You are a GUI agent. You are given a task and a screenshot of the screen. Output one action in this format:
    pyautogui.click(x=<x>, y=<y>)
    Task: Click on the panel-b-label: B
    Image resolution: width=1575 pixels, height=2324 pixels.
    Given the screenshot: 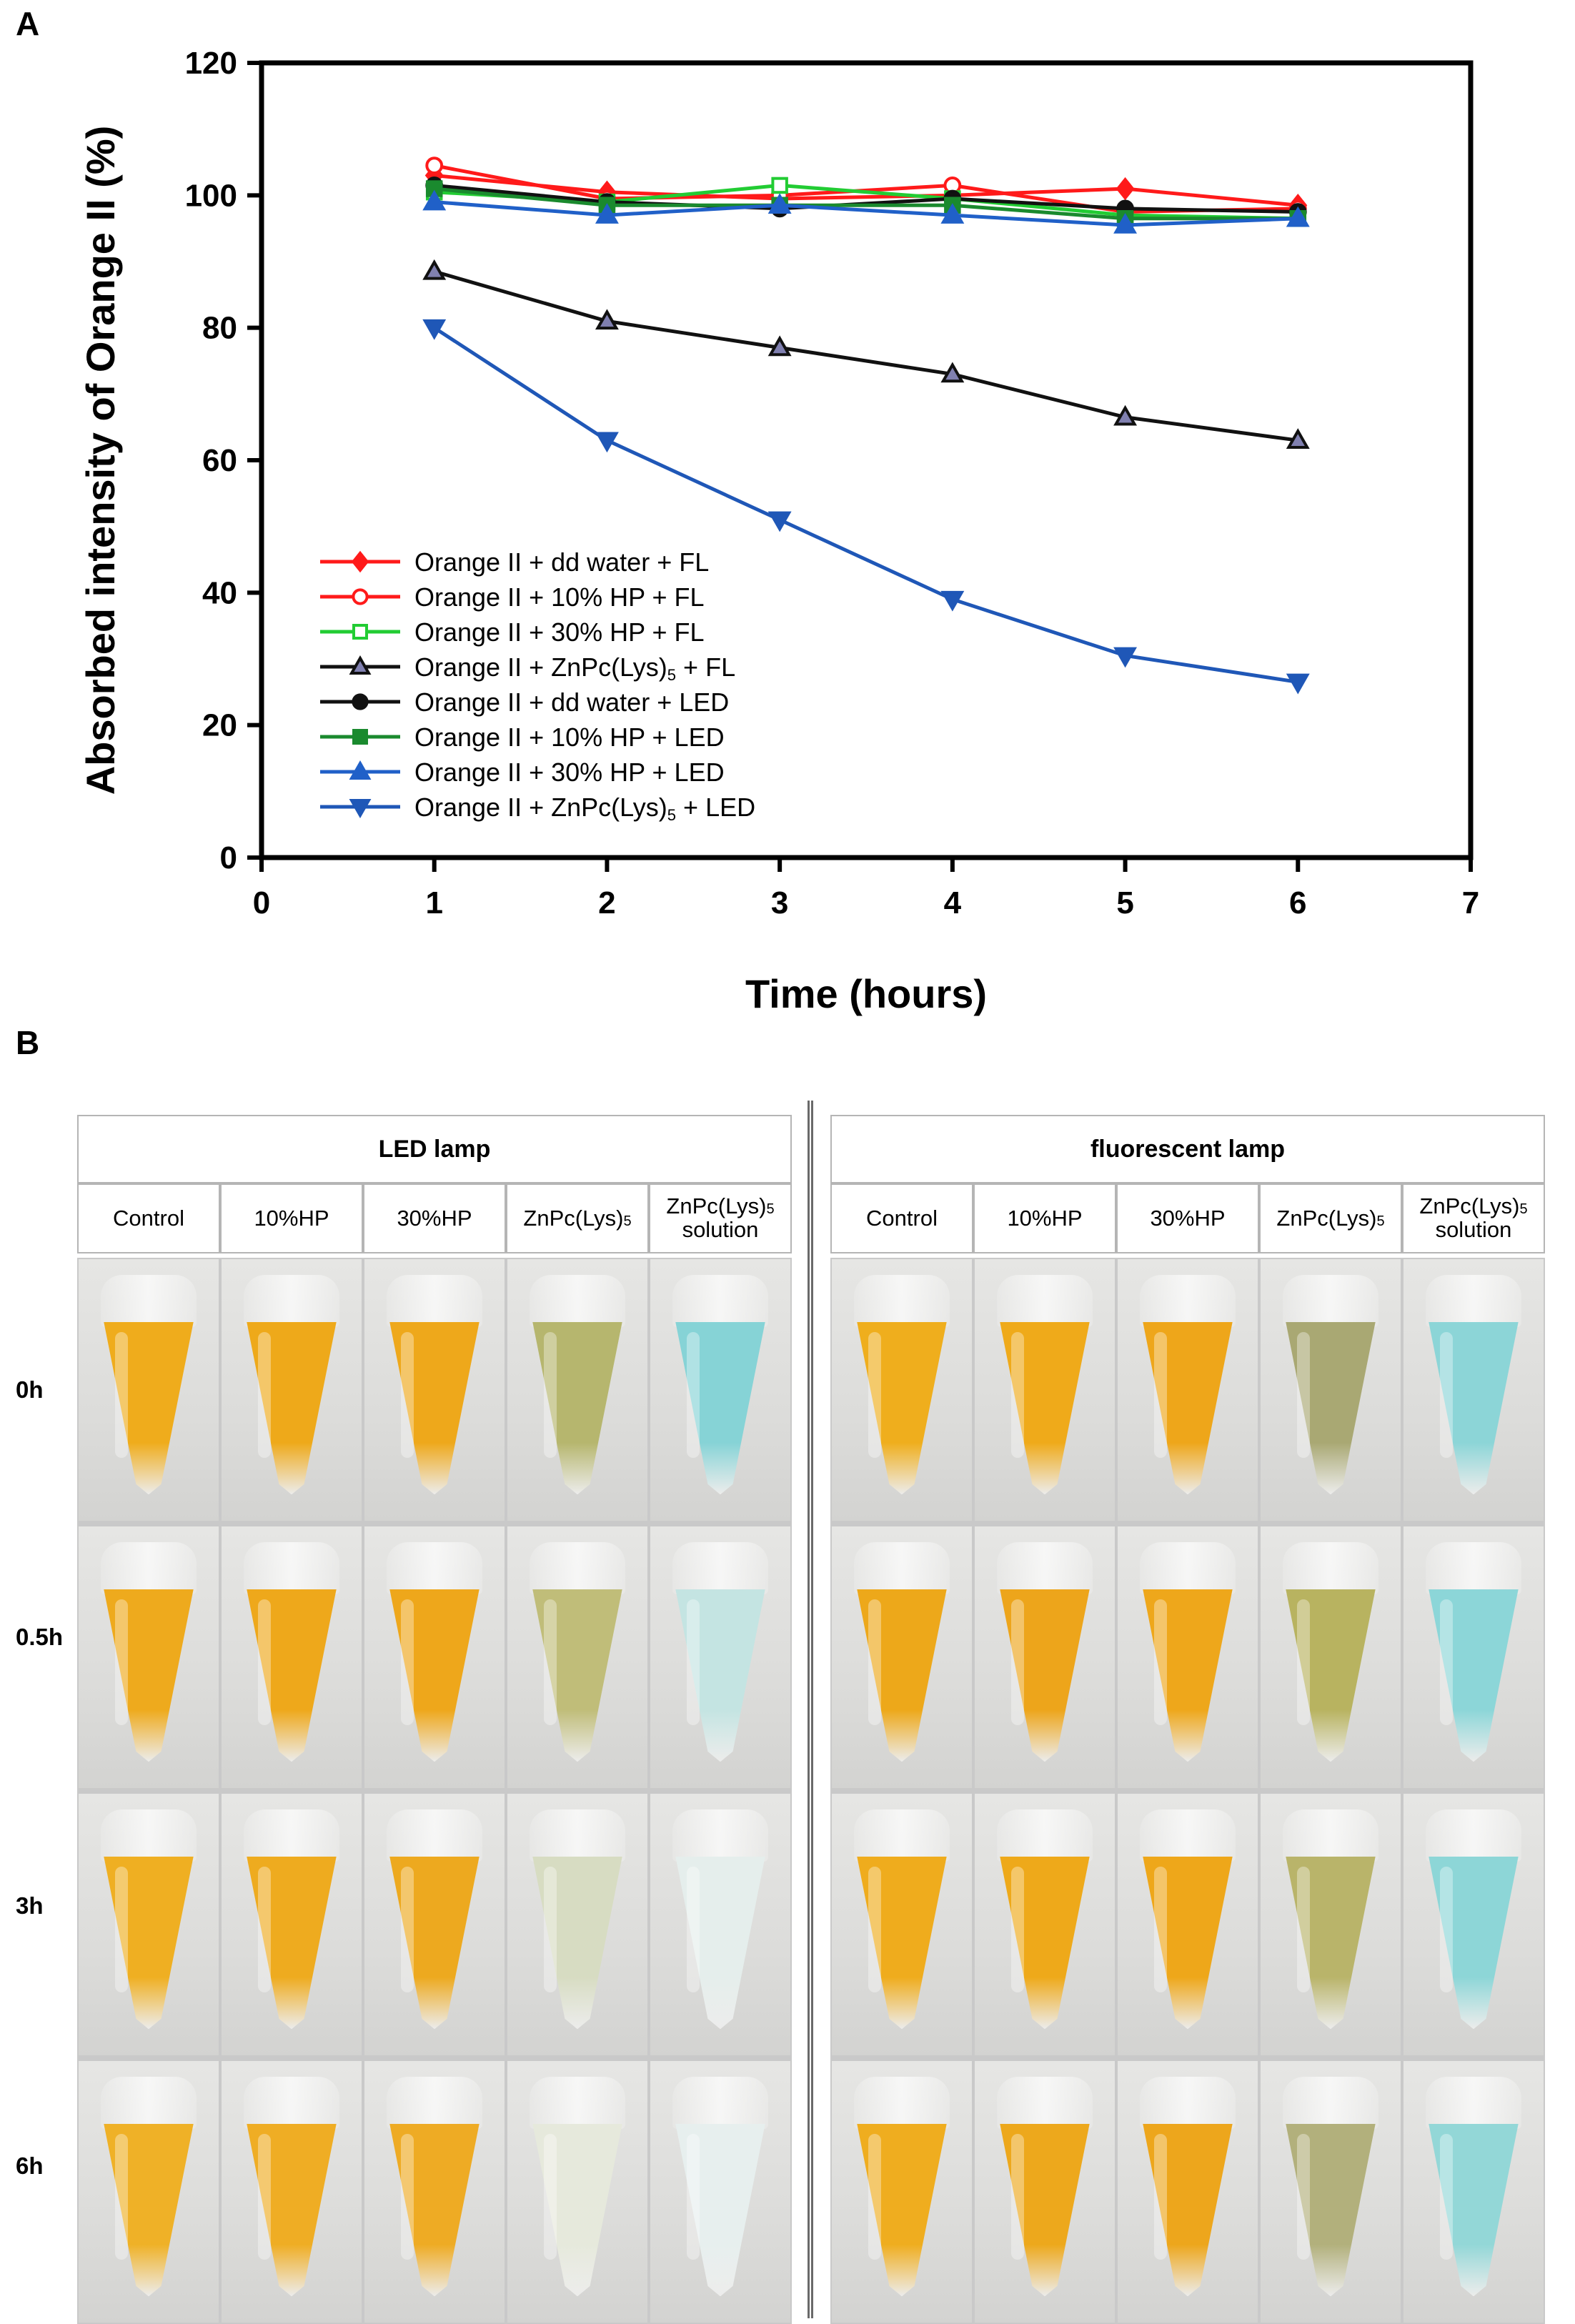 What is the action you would take?
    pyautogui.click(x=28, y=1042)
    